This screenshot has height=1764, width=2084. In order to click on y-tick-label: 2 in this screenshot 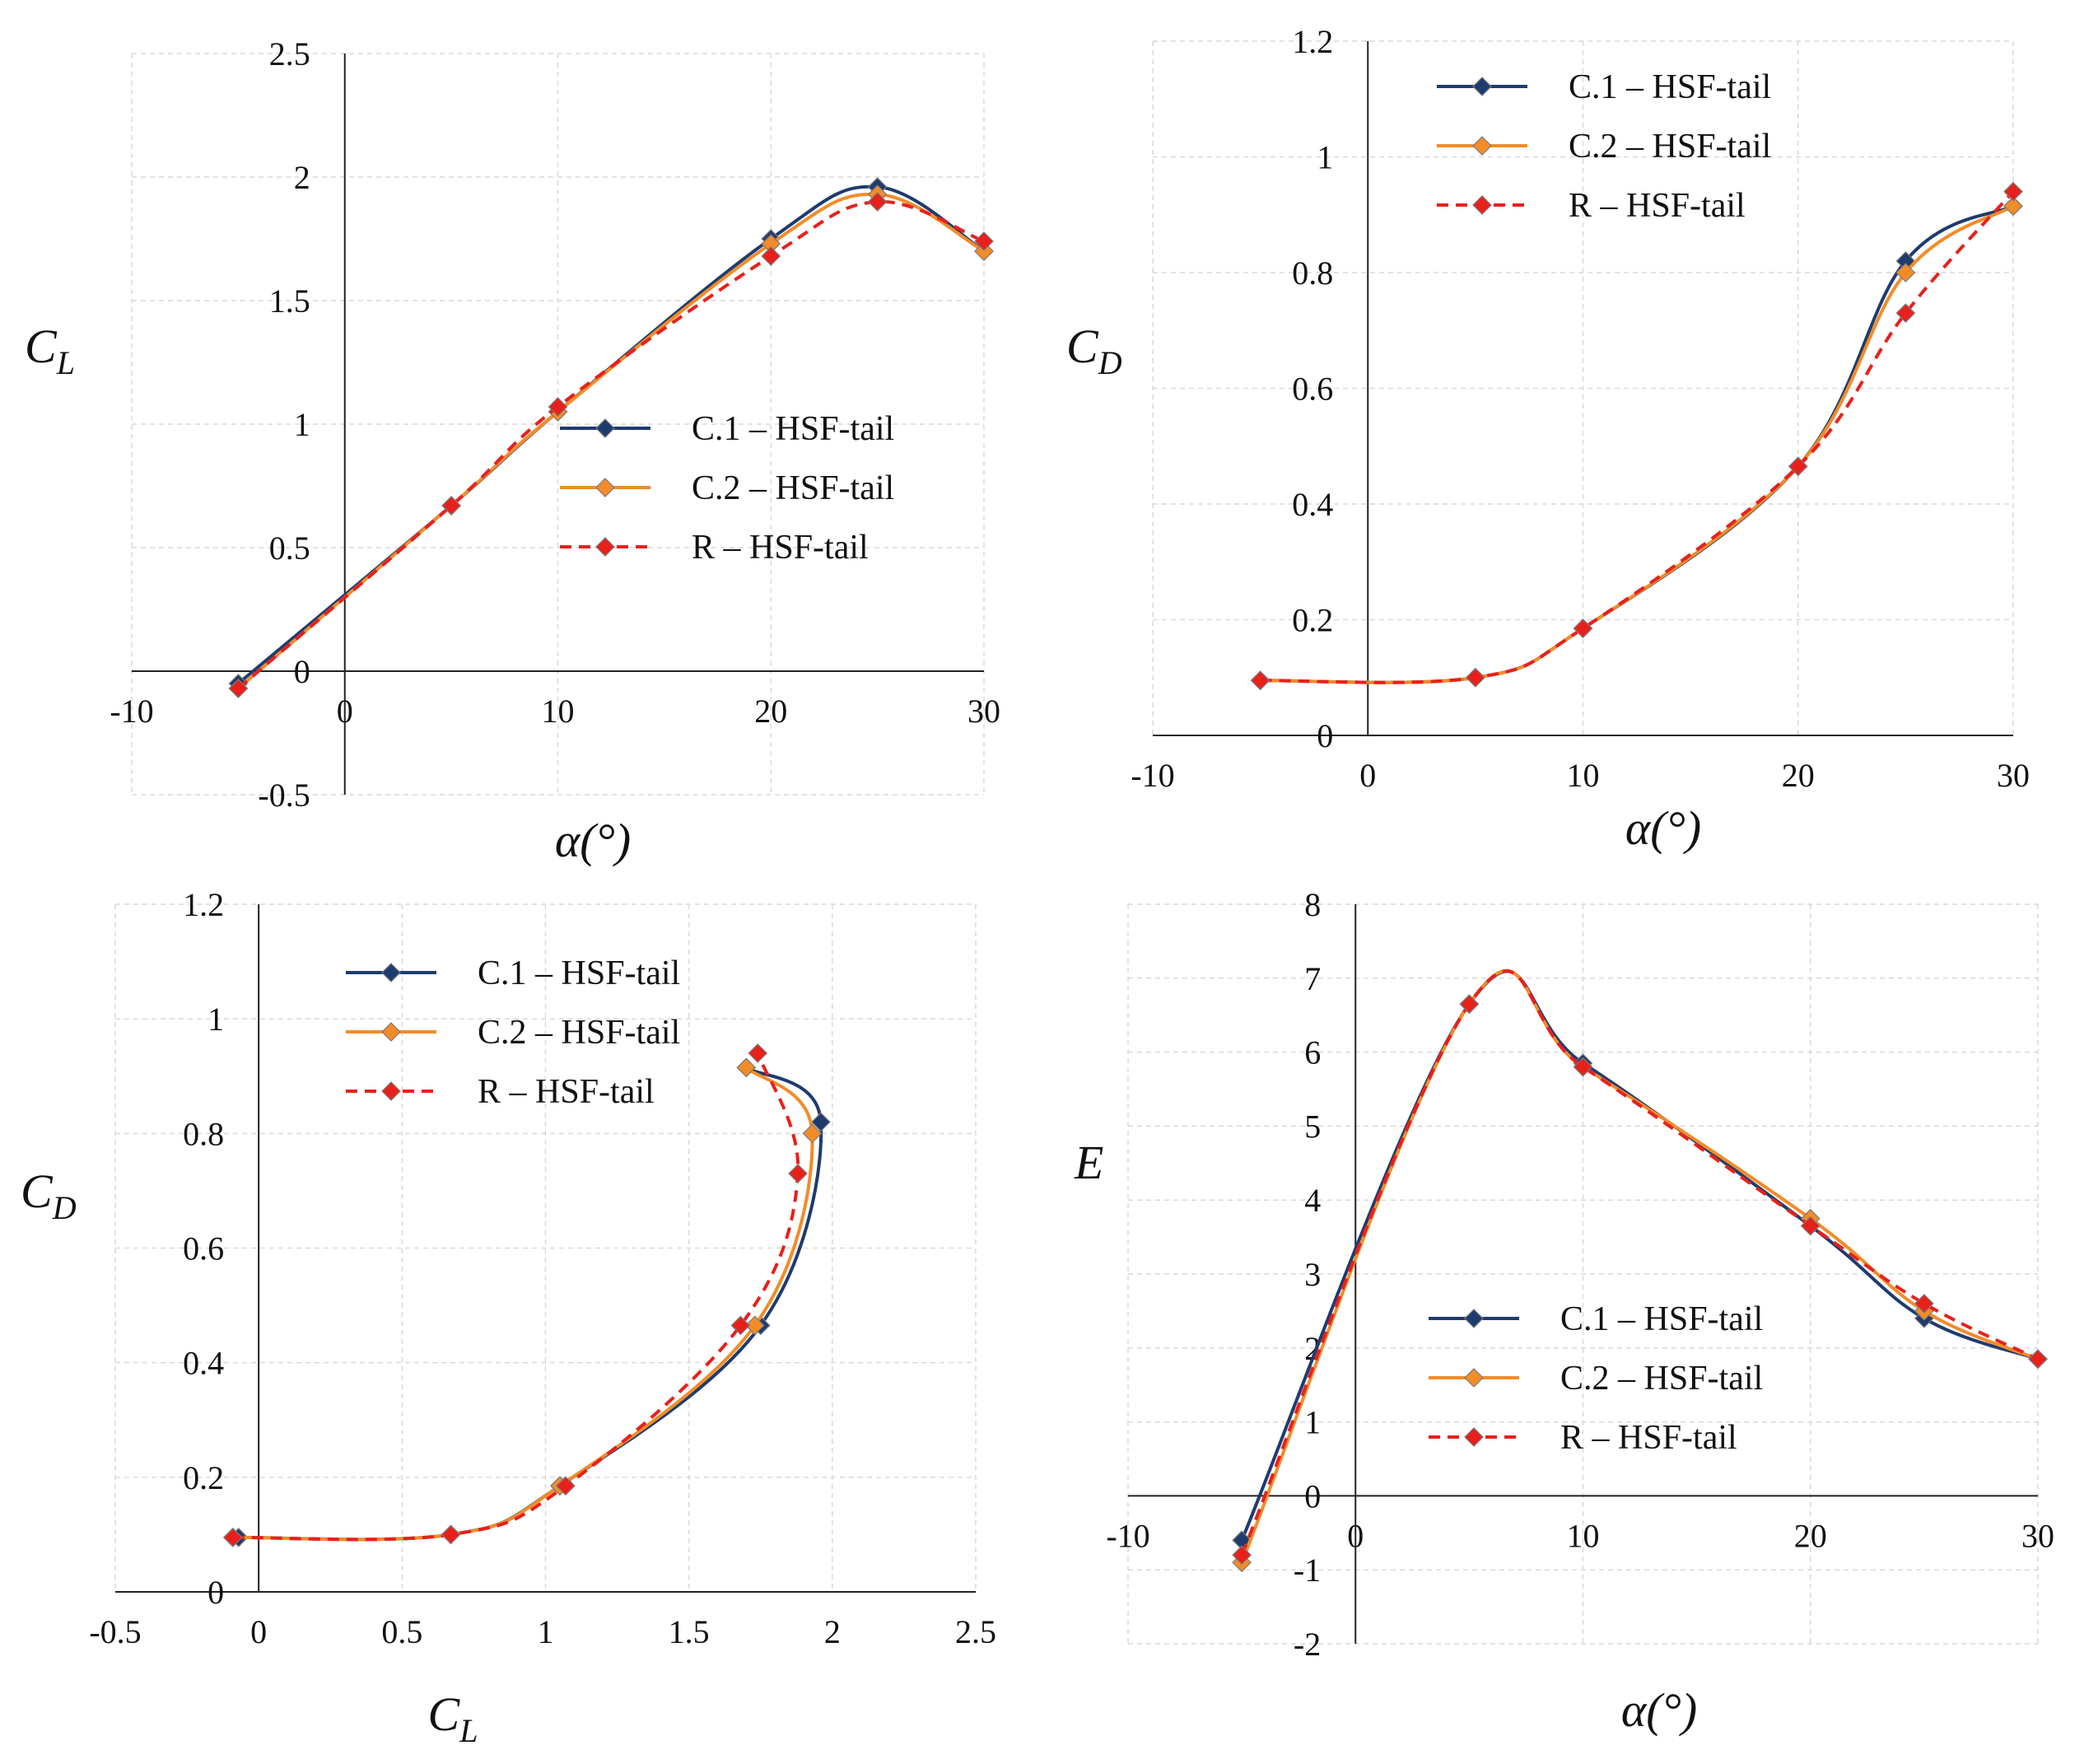, I will do `click(302, 177)`.